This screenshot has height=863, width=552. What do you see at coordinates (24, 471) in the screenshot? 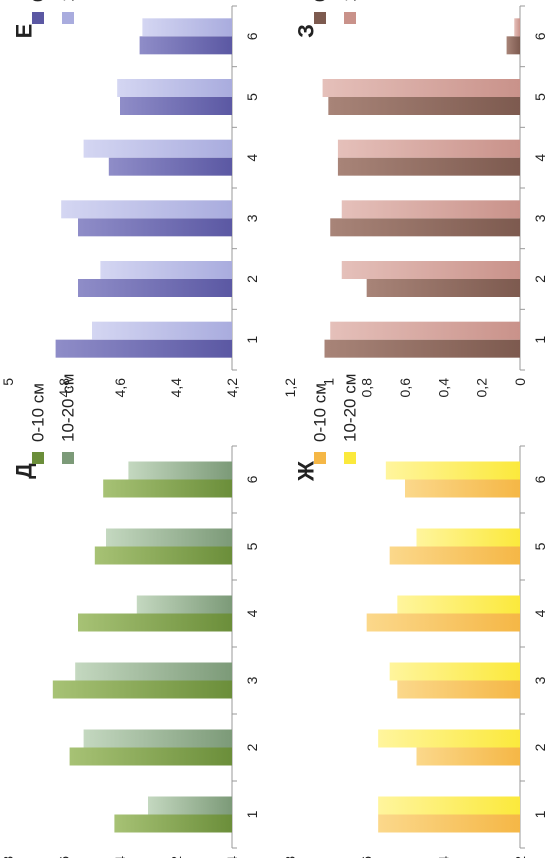
I see `panel-label: Д` at bounding box center [24, 471].